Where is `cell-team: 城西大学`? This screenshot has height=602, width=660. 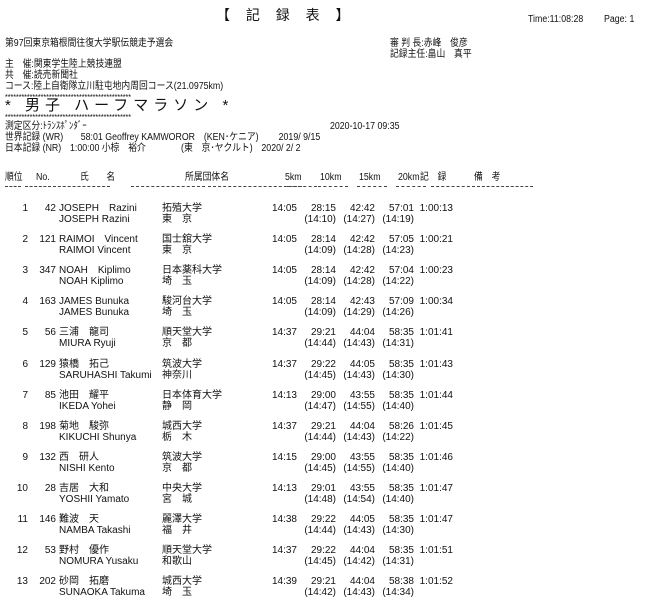
cell-team: 城西大学 is located at coordinates (182, 426).